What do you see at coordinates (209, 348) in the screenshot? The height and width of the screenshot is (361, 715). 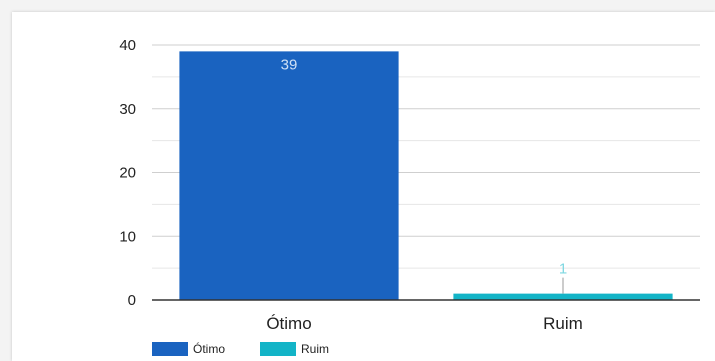 I see `legend-label: Ótimo` at bounding box center [209, 348].